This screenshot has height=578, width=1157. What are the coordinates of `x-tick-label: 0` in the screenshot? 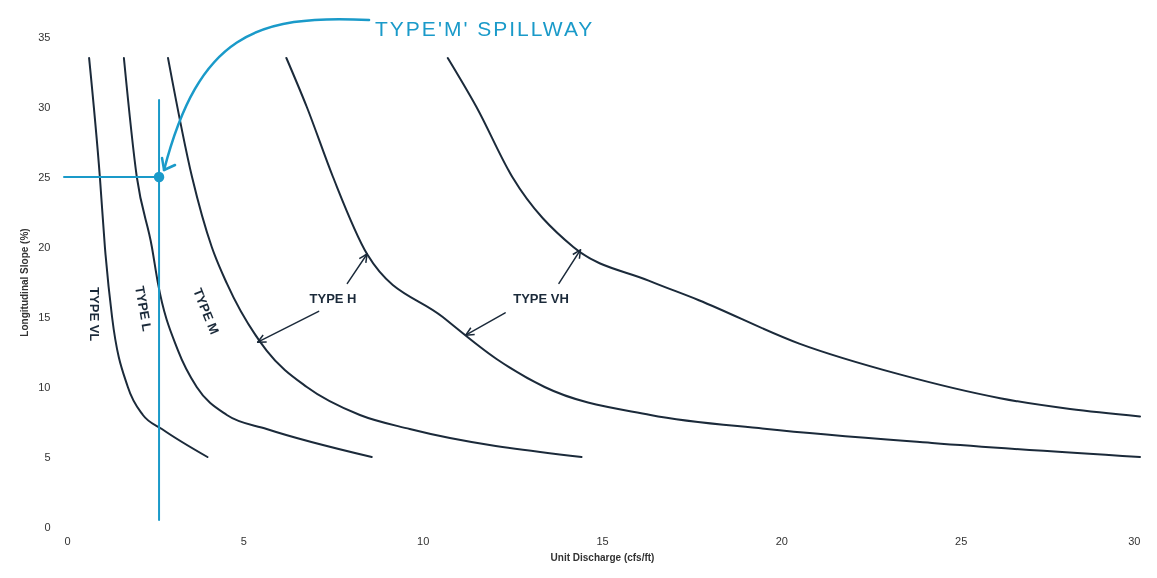 It's located at (67, 540).